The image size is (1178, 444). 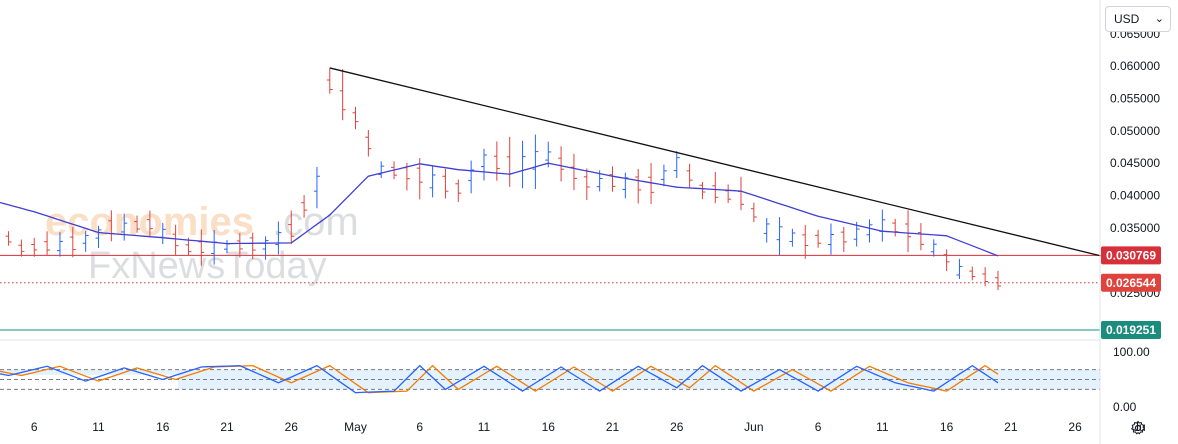 I want to click on stochastic-d-line, so click(x=499, y=379).